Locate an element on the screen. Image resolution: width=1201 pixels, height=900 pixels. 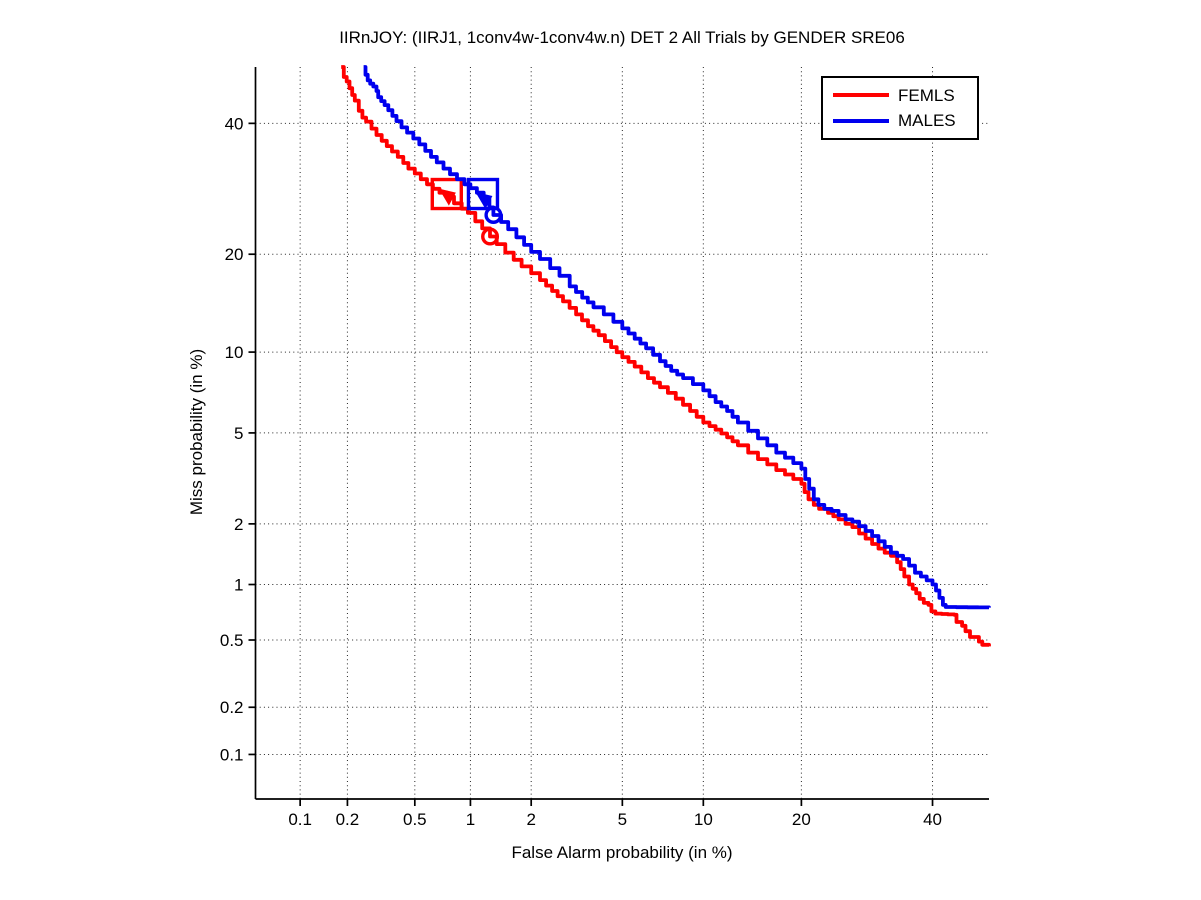
x-tick-label-40: 40 is located at coordinates (932, 819).